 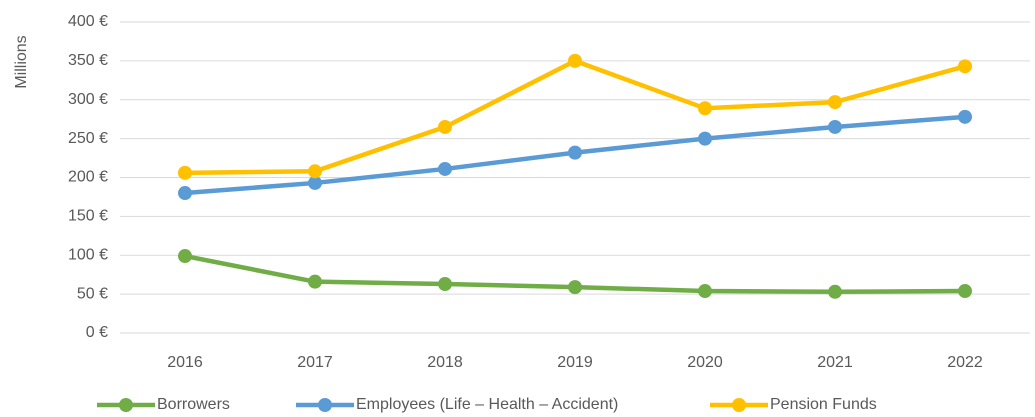 What do you see at coordinates (315, 362) in the screenshot?
I see `x-tick-label: 2017` at bounding box center [315, 362].